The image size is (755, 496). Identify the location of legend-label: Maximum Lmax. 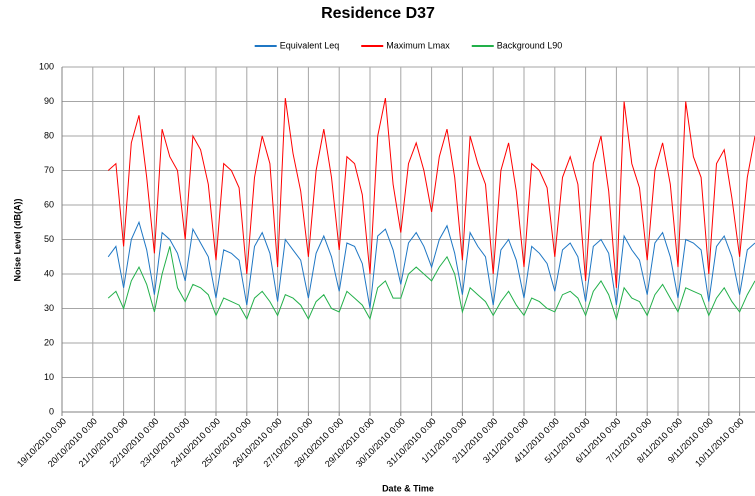
(418, 45).